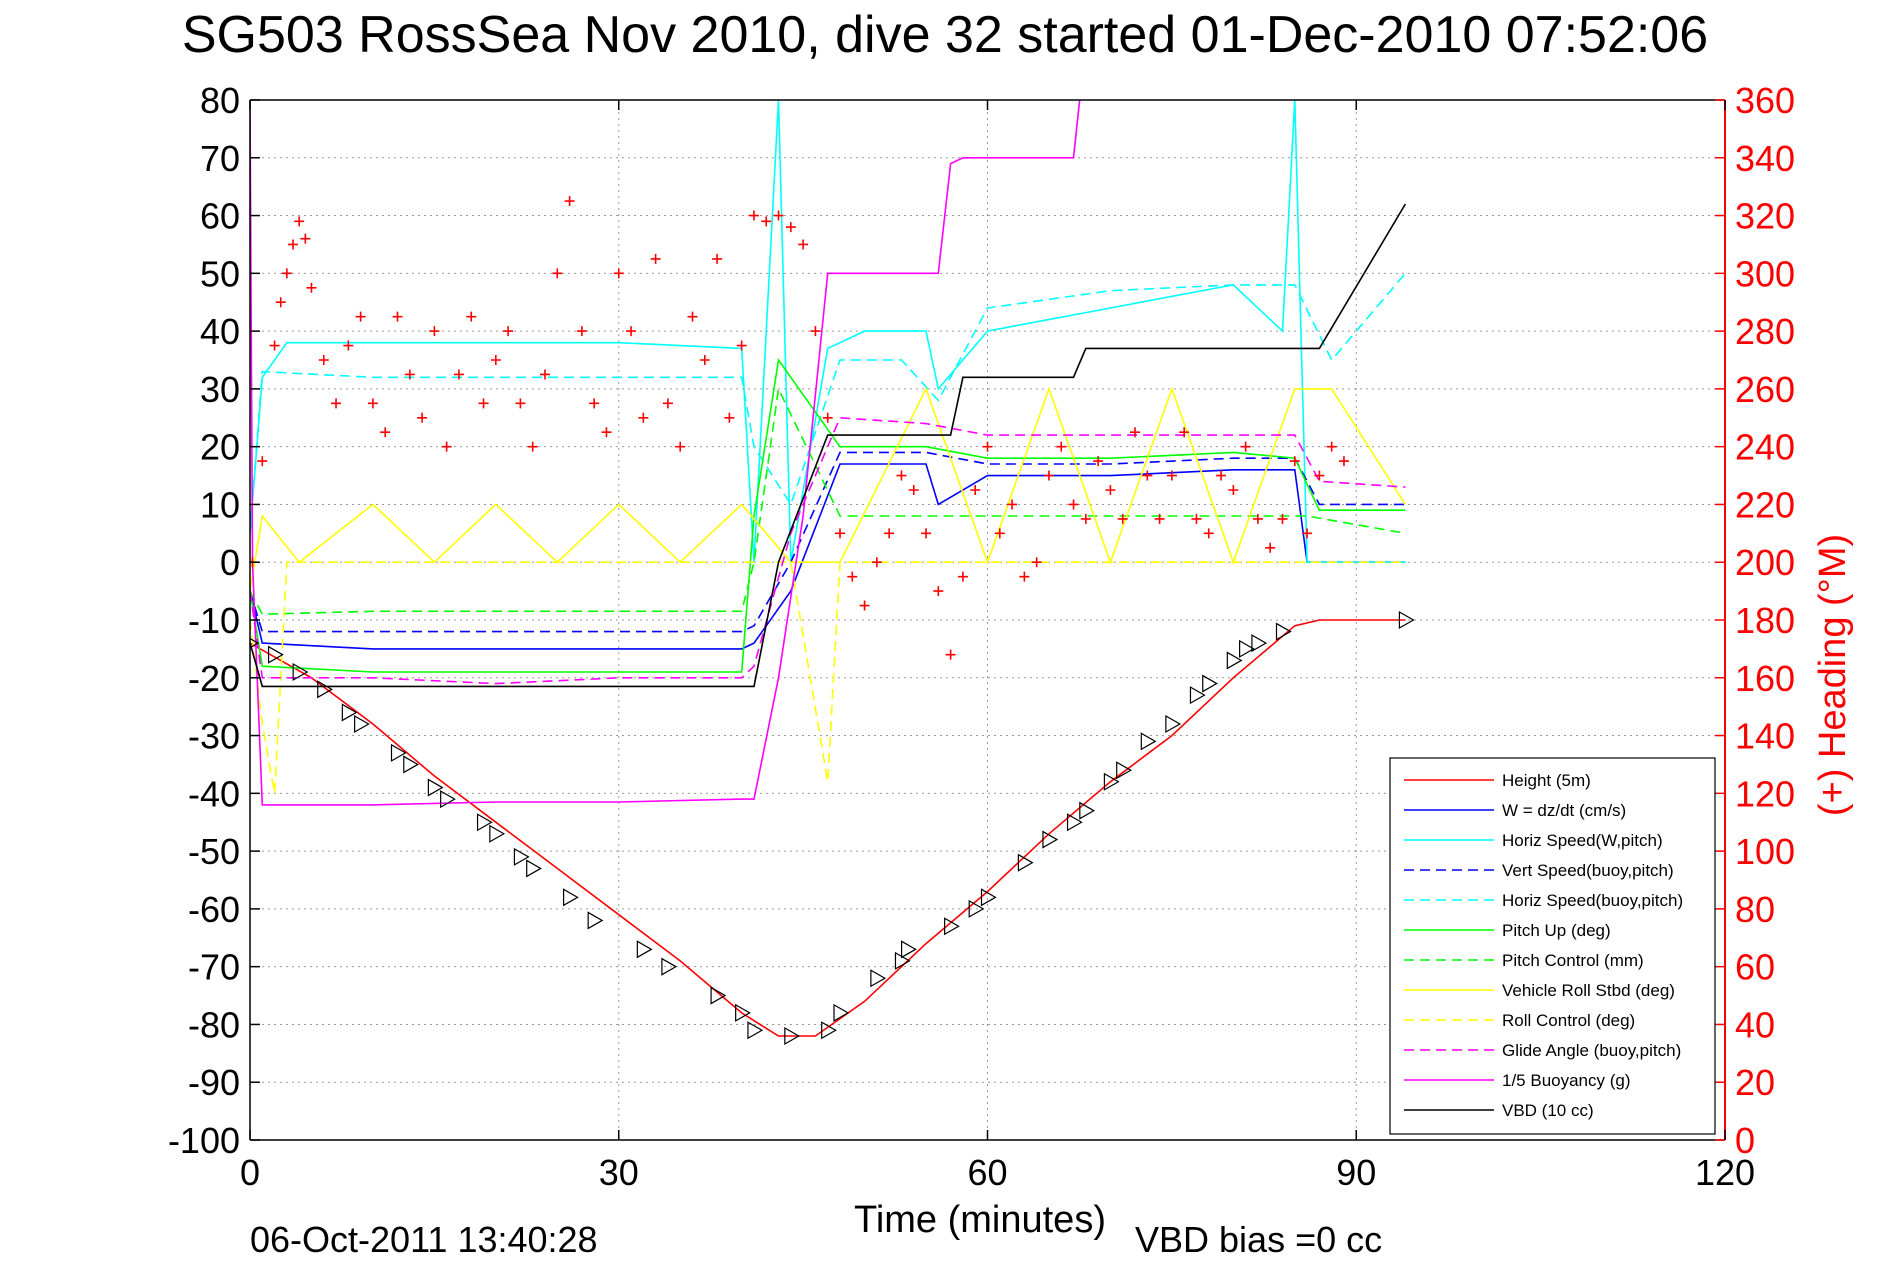 The width and height of the screenshot is (1891, 1262). Describe the element at coordinates (980, 1220) in the screenshot. I see `x-axis-label: Time (minutes)` at that location.